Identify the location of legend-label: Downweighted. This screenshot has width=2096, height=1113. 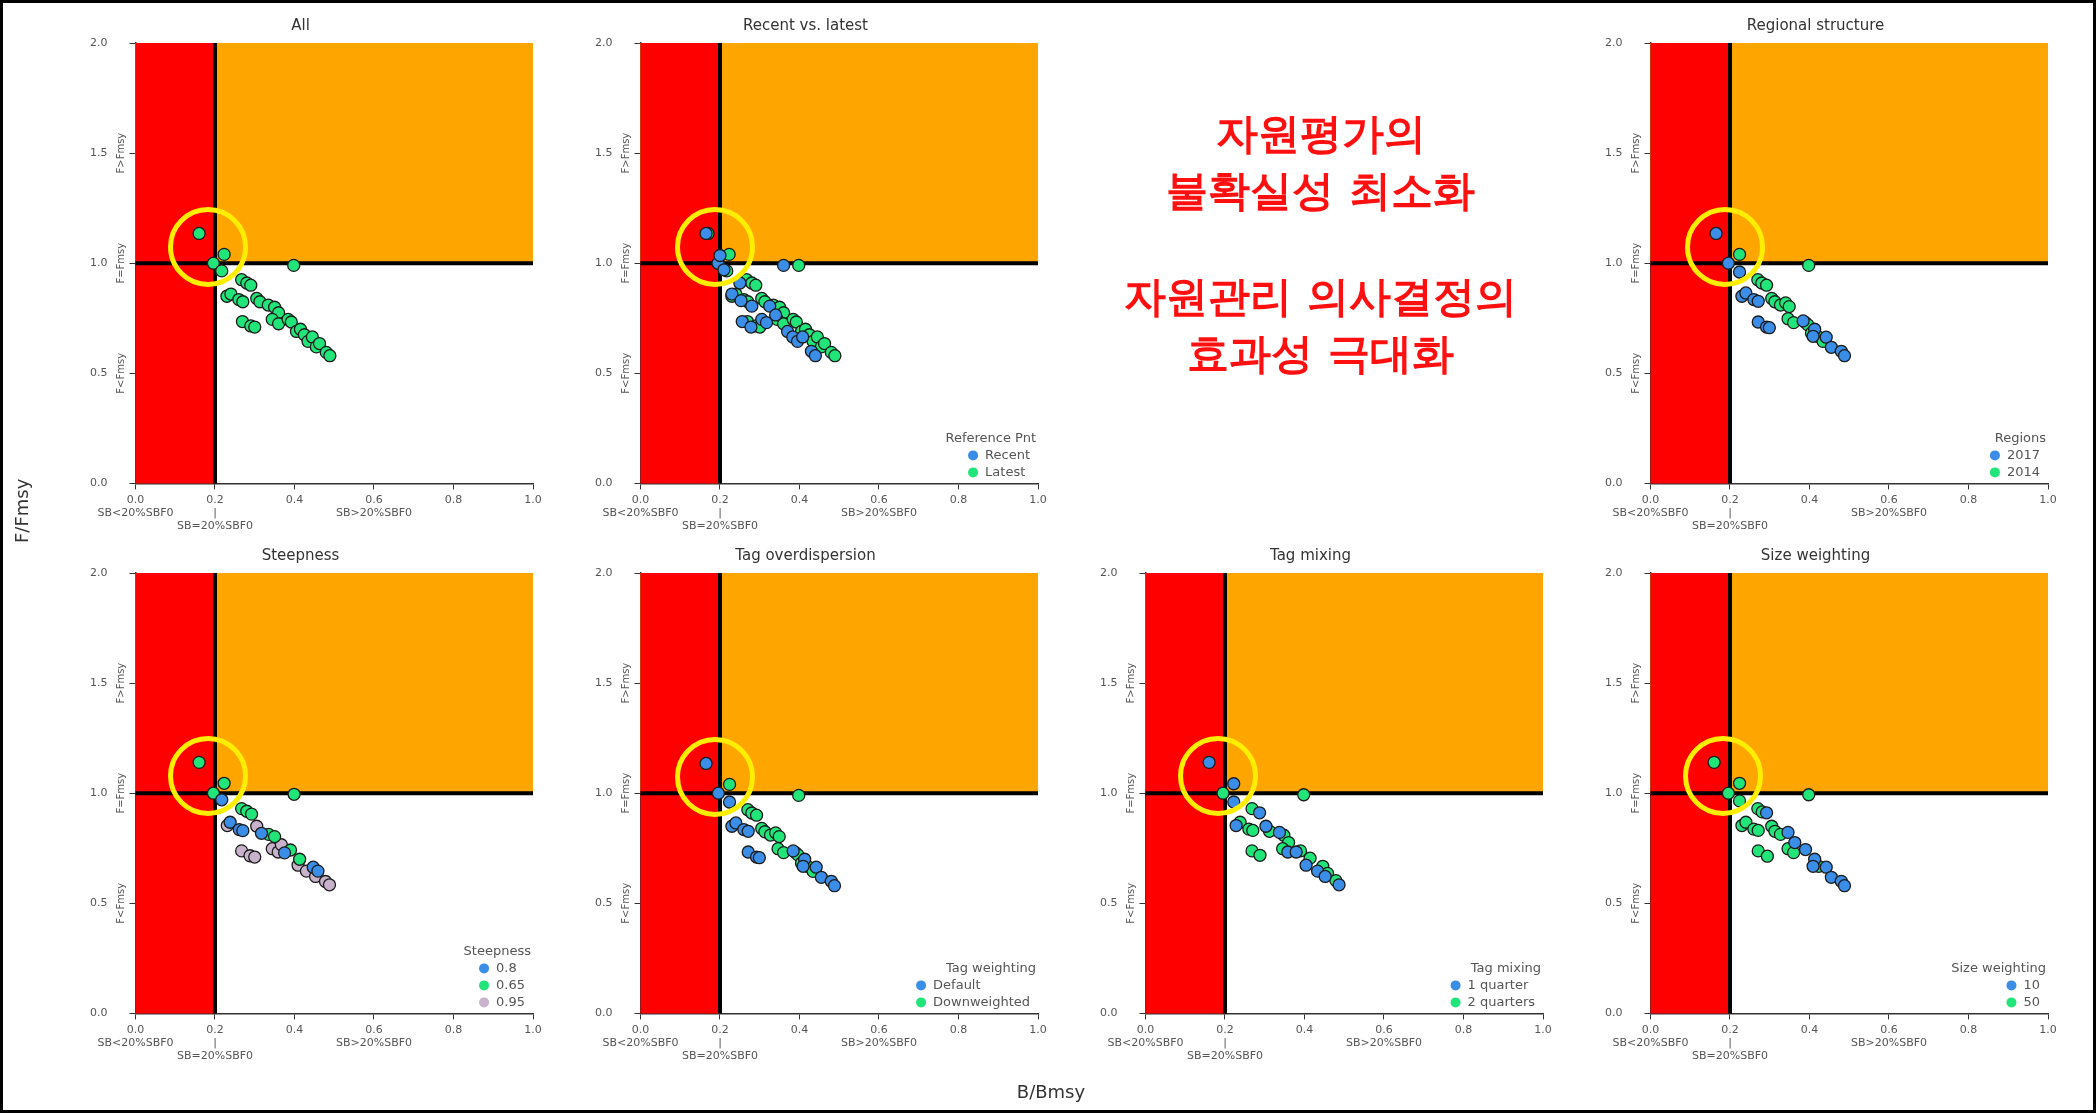
(982, 1001).